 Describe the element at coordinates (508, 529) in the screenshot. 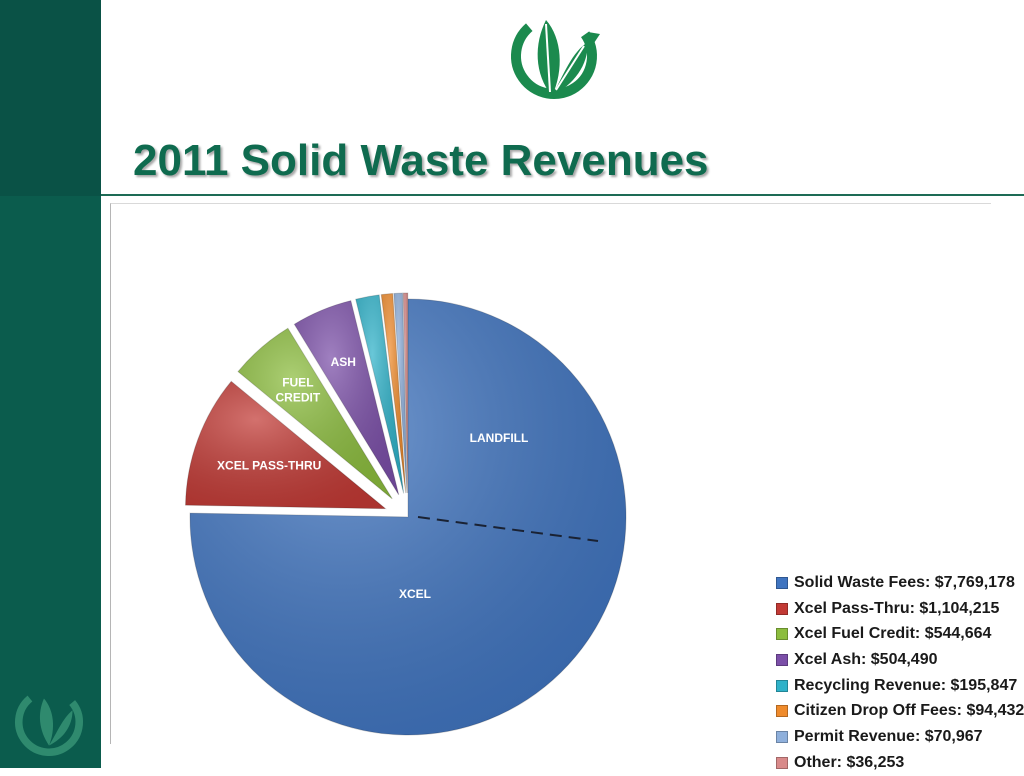

I see `landfill-xcel-divider` at that location.